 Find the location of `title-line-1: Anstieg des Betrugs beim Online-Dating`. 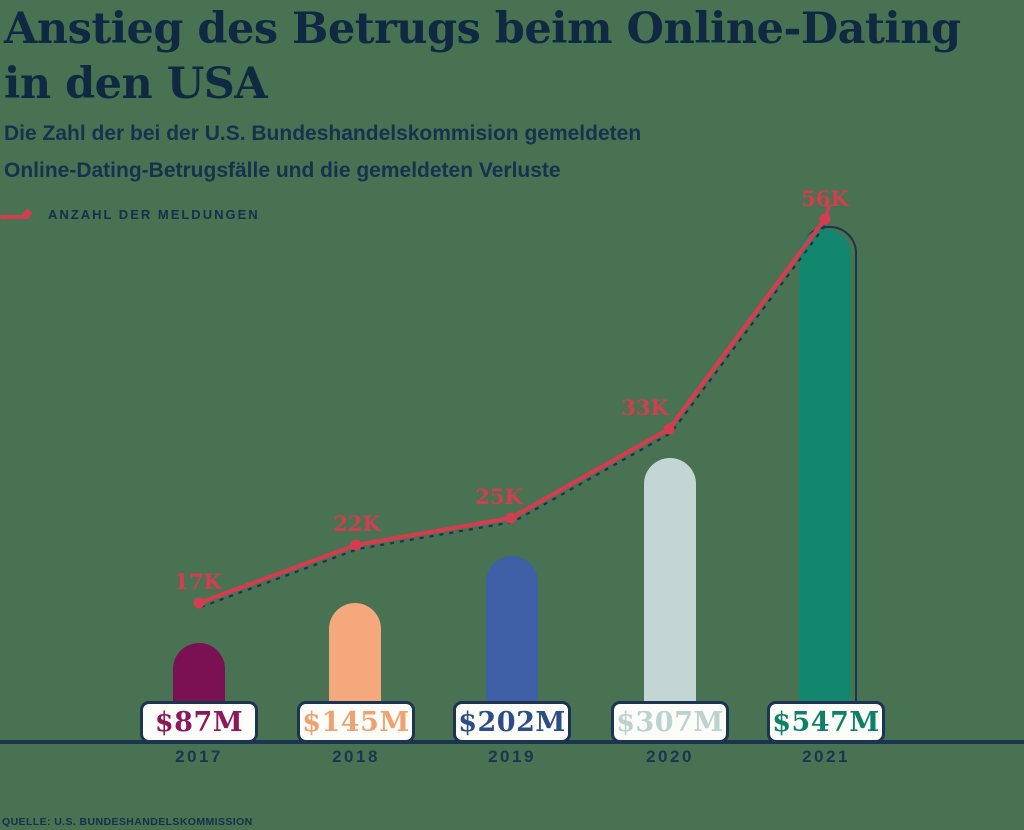

title-line-1: Anstieg des Betrugs beim Online-Dating is located at coordinates (482, 29).